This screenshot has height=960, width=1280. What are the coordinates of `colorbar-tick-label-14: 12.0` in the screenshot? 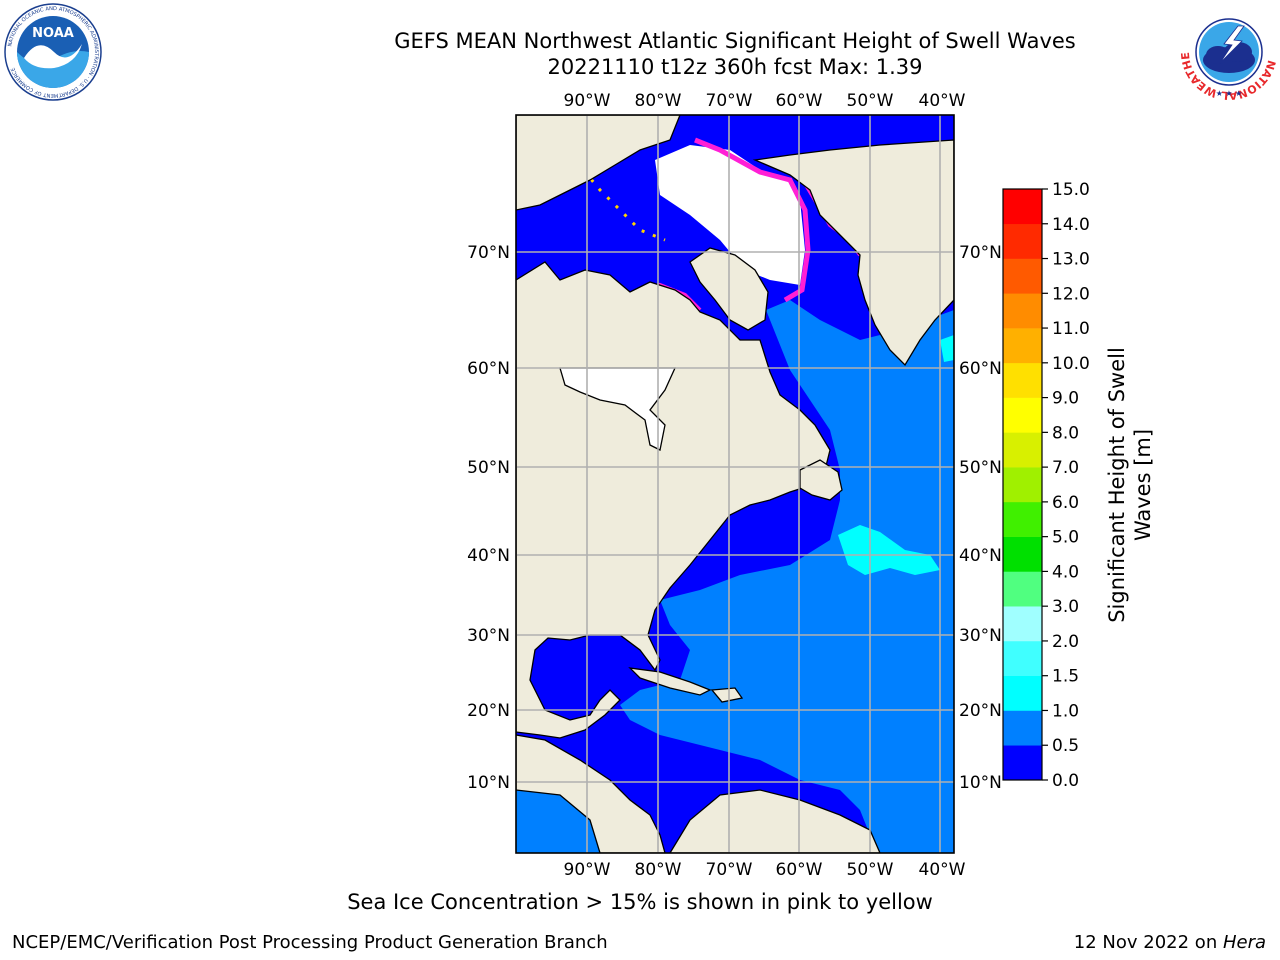 It's located at (1071, 294).